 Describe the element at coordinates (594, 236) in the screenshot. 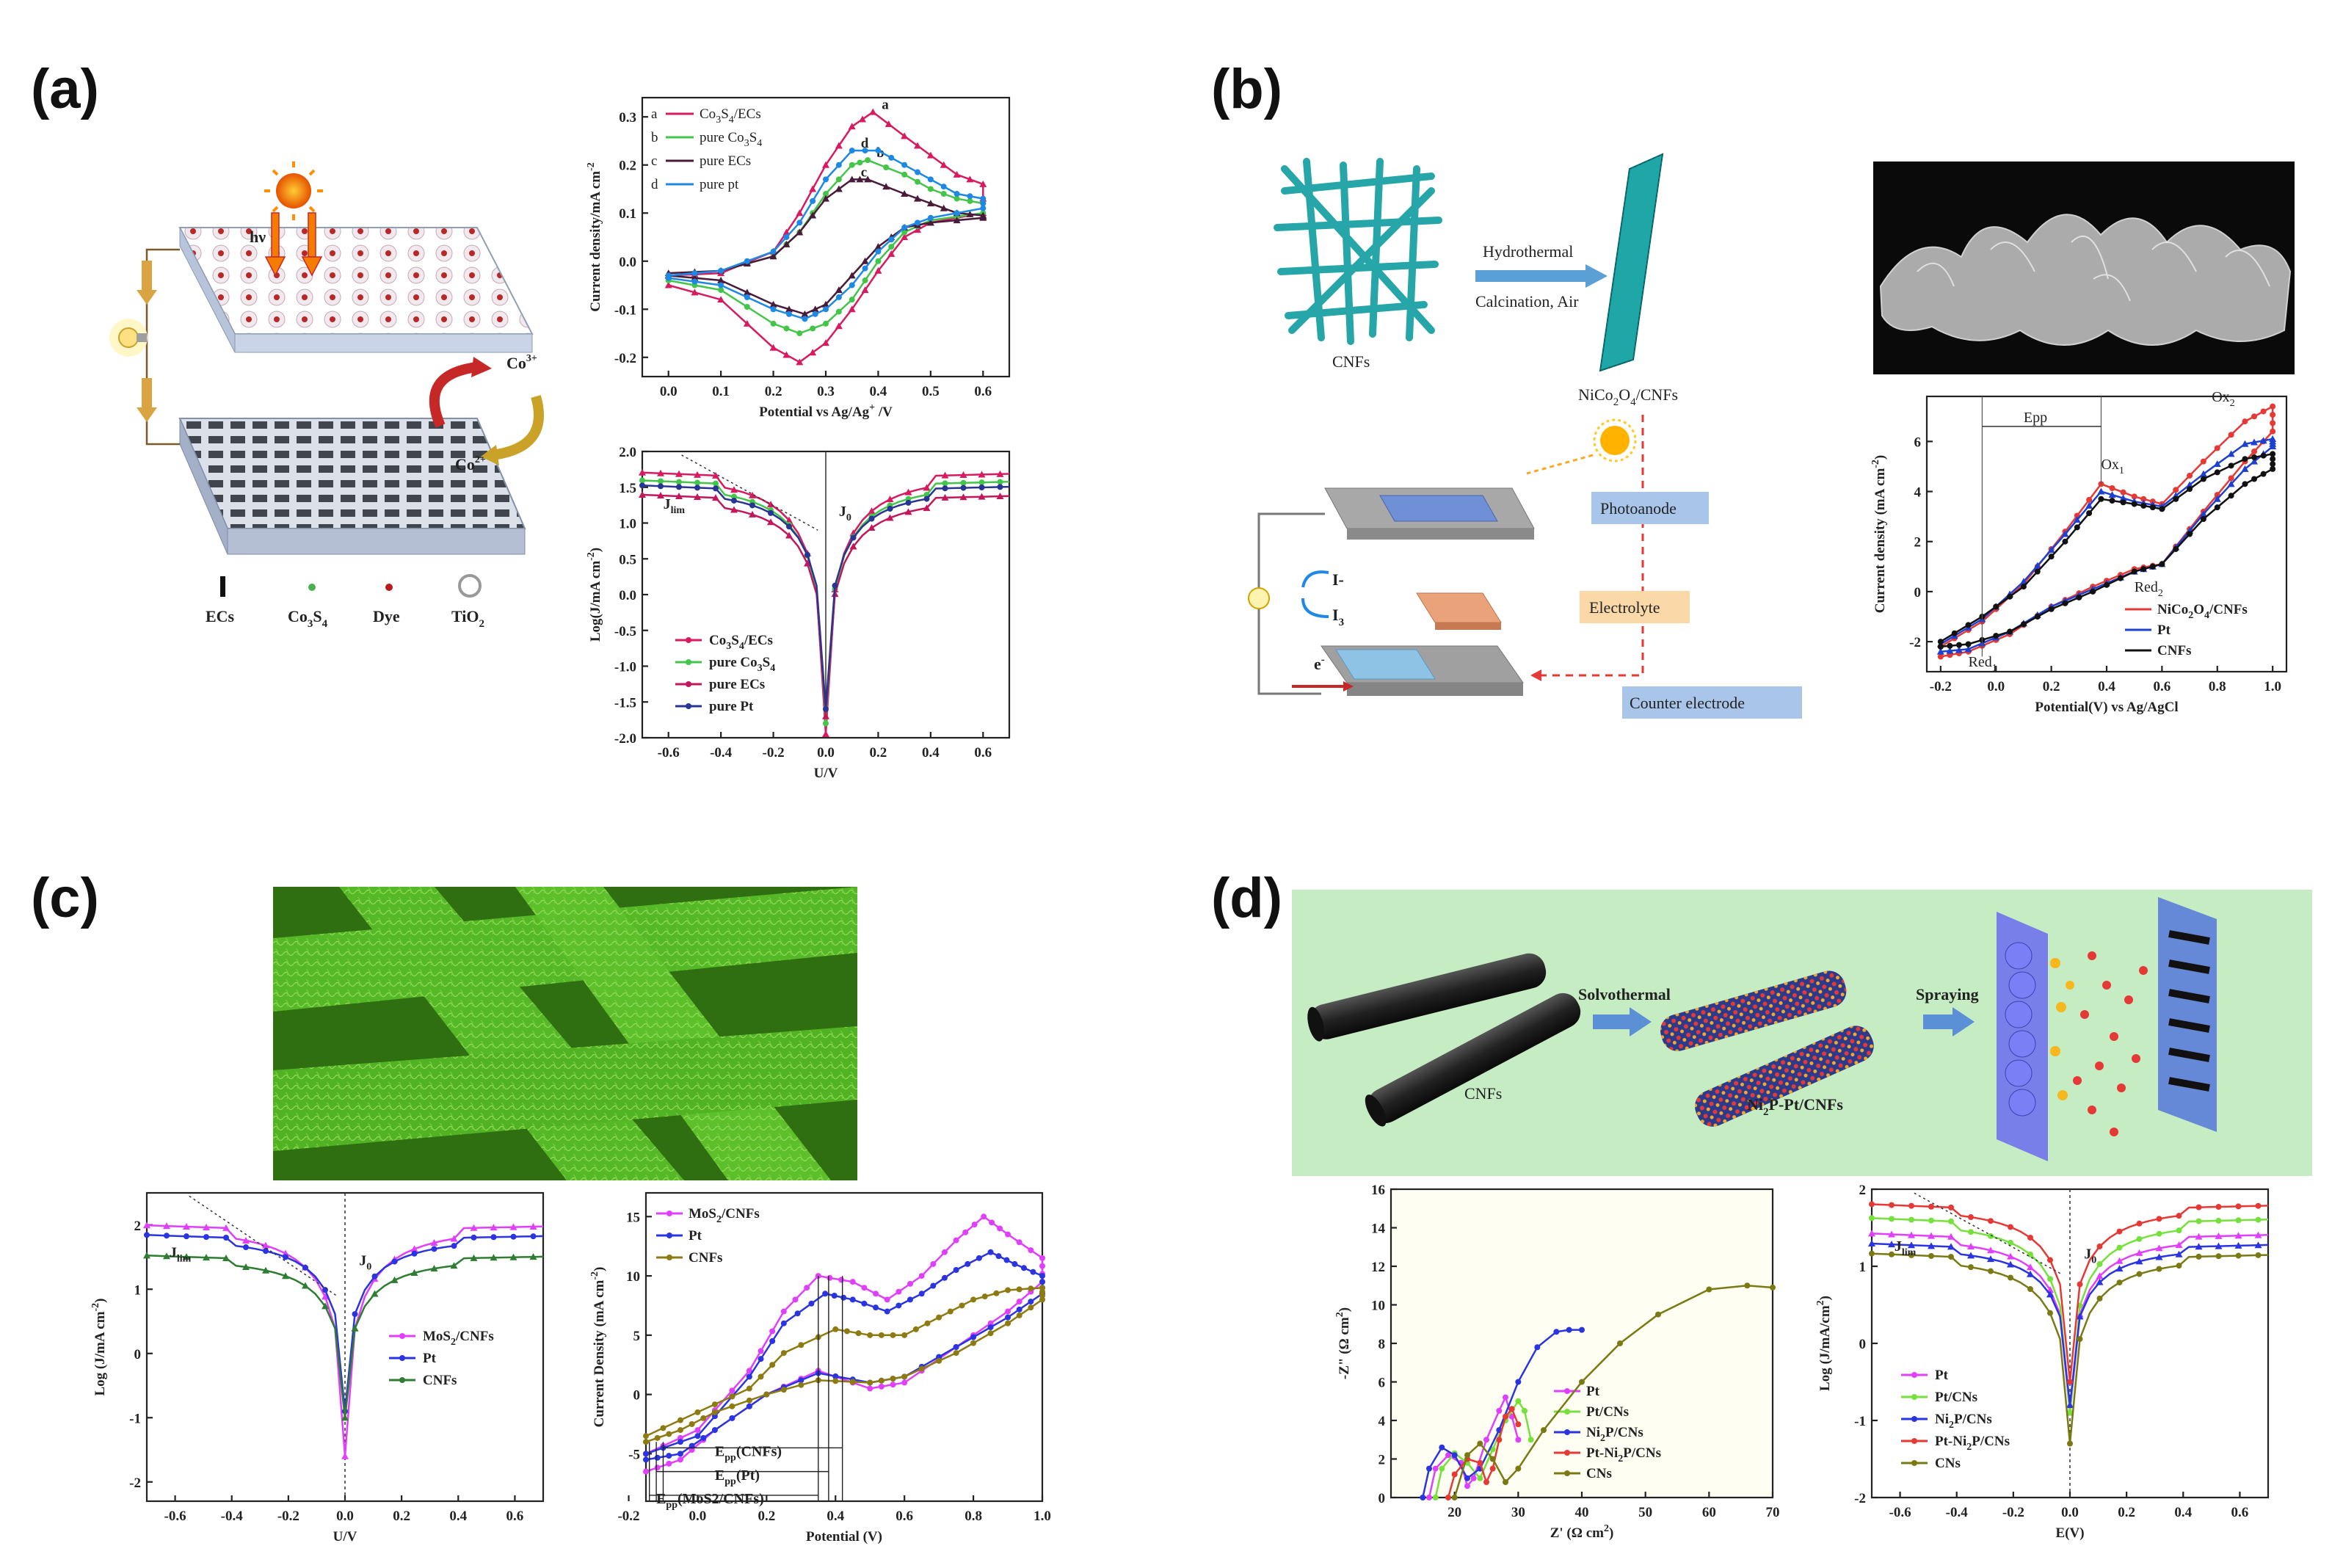

I see `y-axis-label: Current density/mA cm-2` at that location.